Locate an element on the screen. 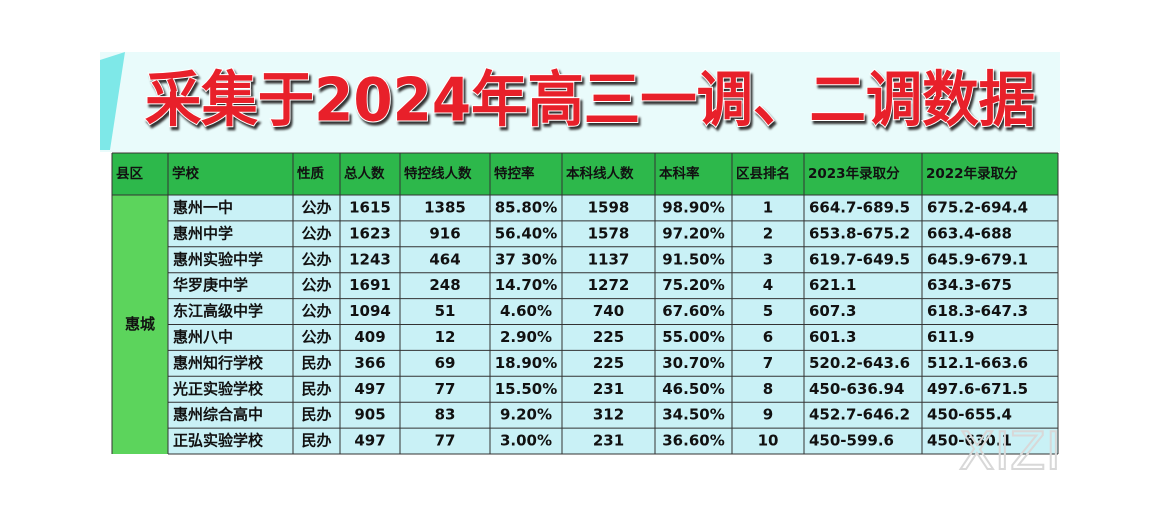 This screenshot has width=1167, height=508. table-cell: 97.20% is located at coordinates (693, 233).